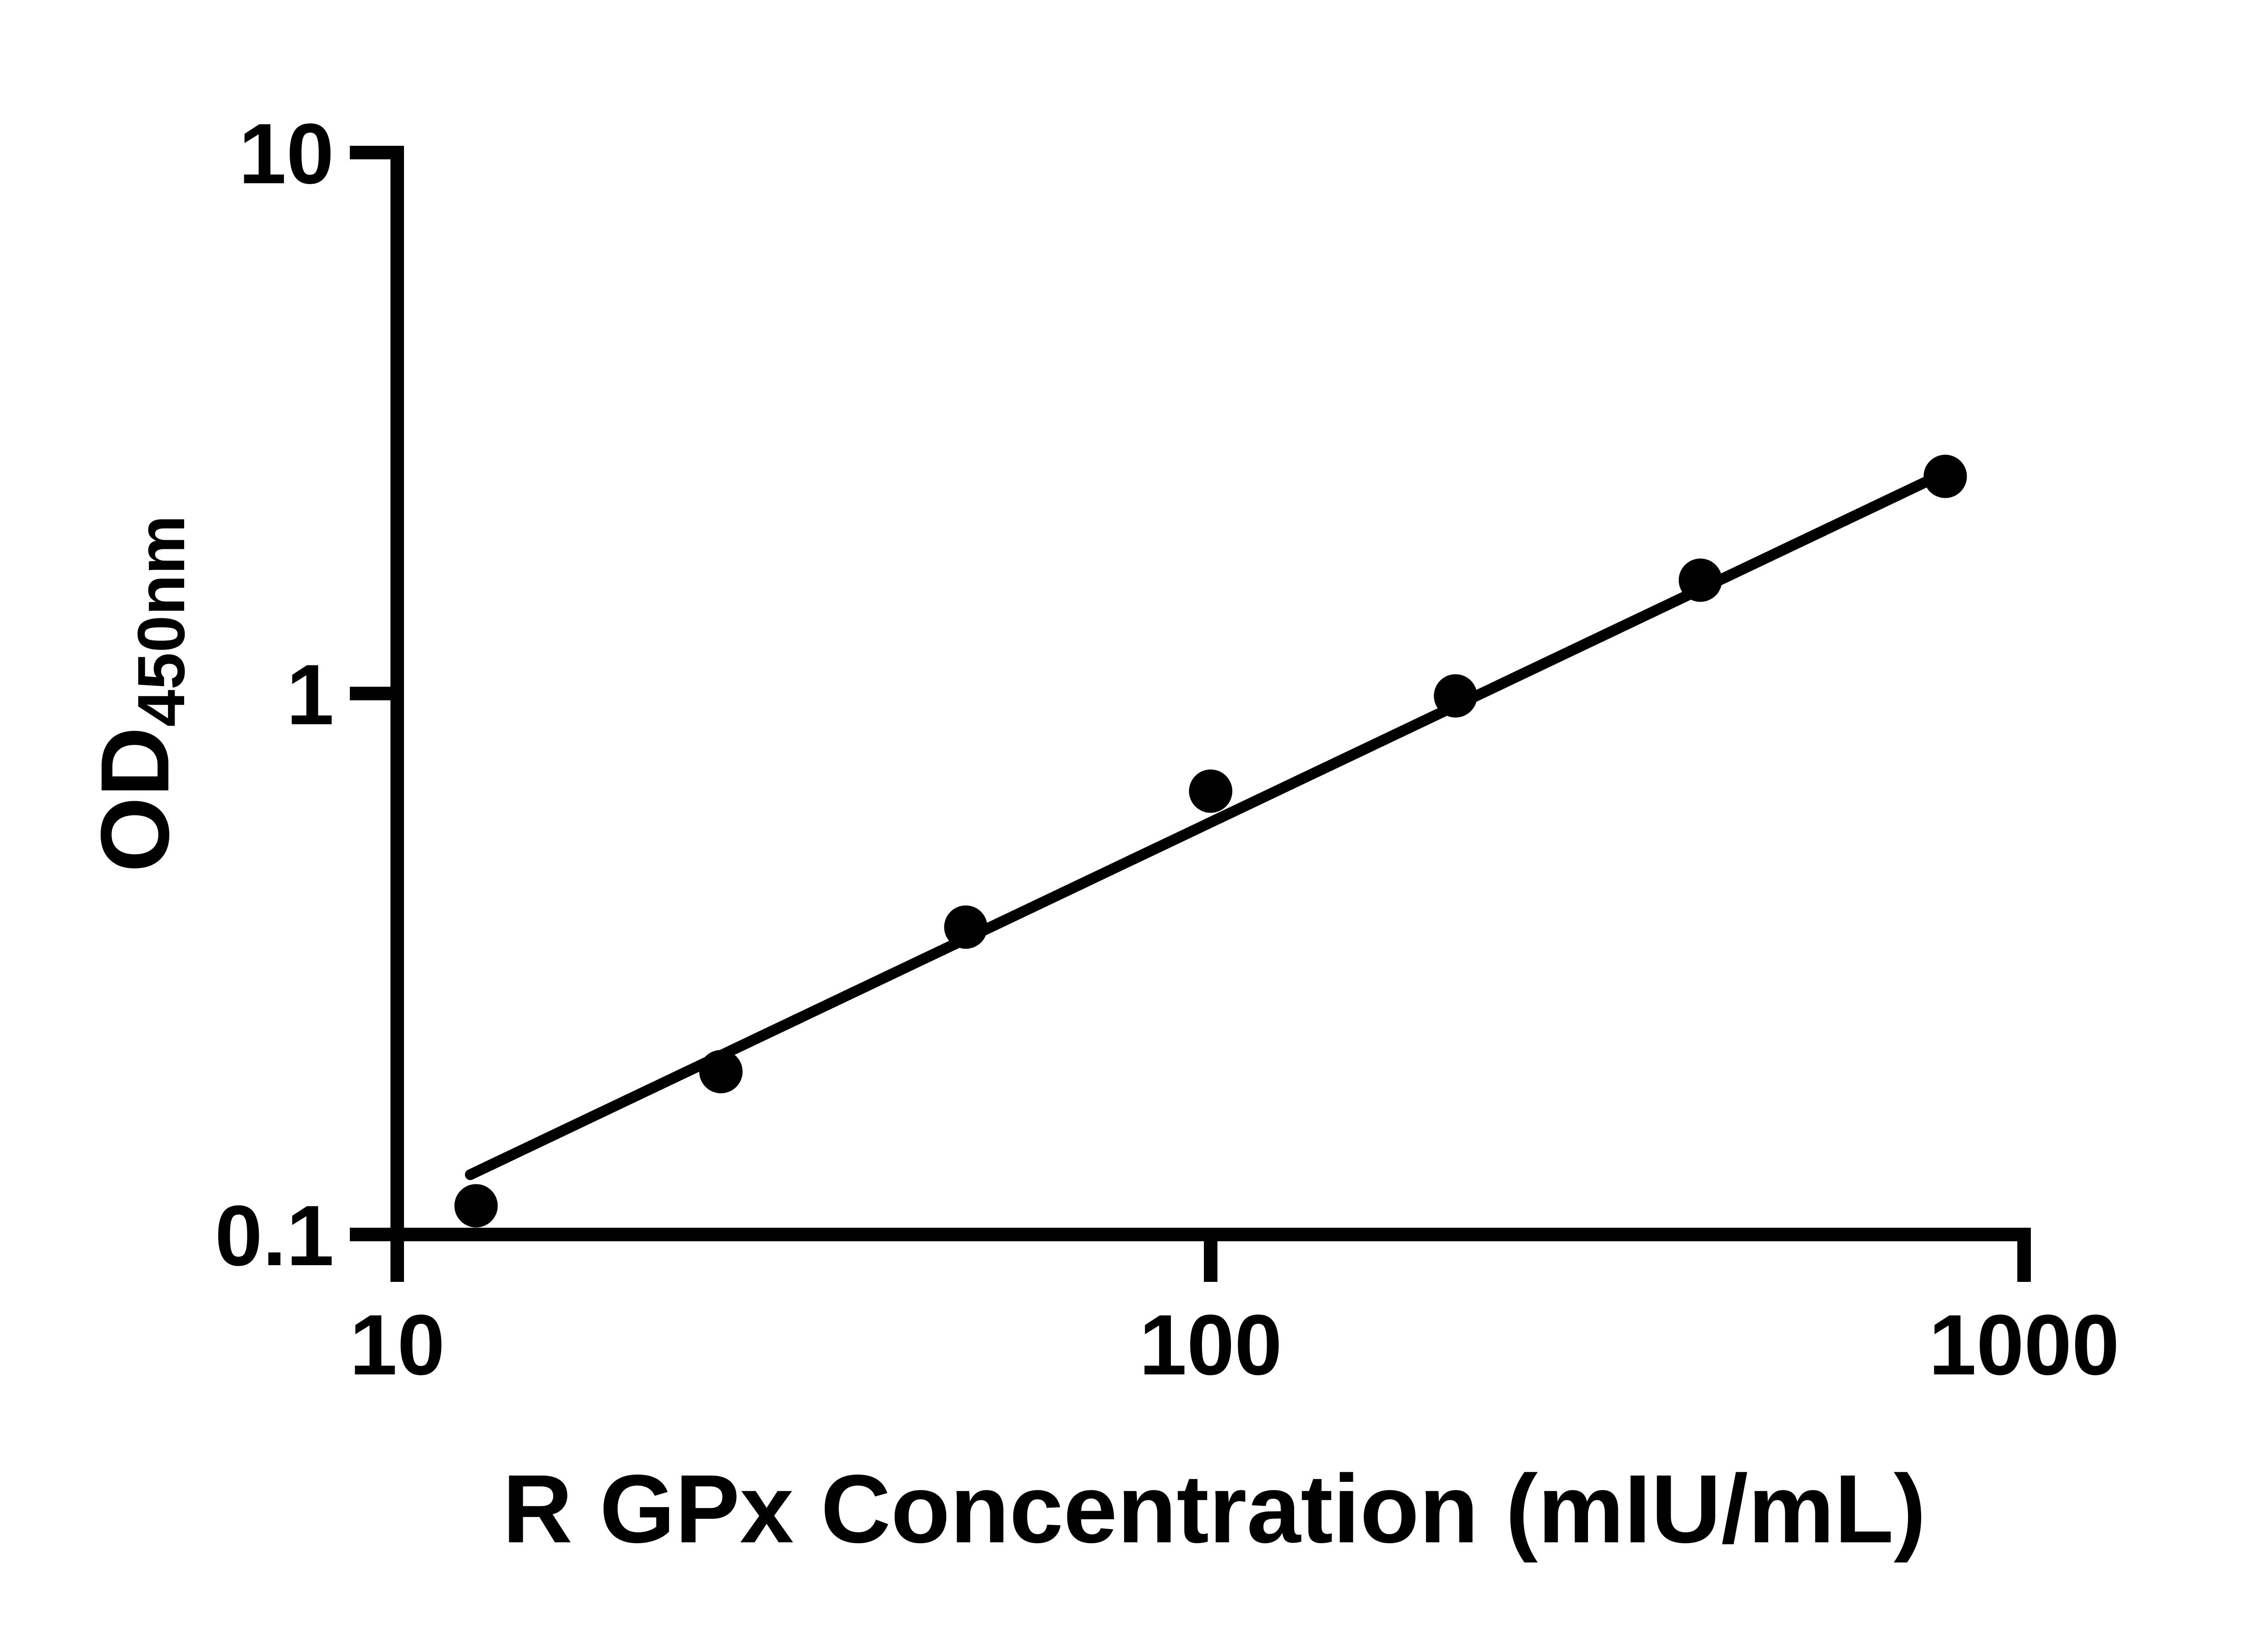 This screenshot has height=1652, width=2257. I want to click on x-tick-label: 1000, so click(2025, 1345).